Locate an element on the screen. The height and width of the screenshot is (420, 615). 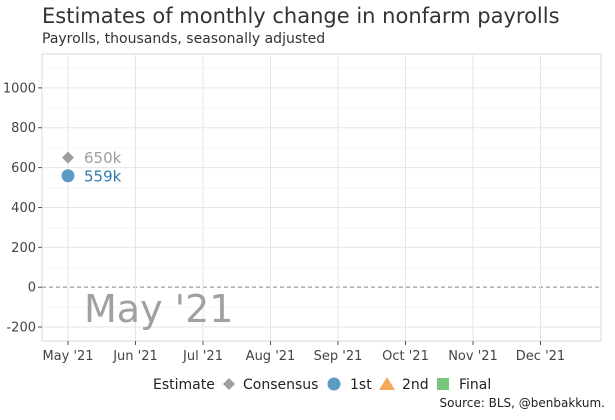
legend-final-label: Final is located at coordinates (475, 385).